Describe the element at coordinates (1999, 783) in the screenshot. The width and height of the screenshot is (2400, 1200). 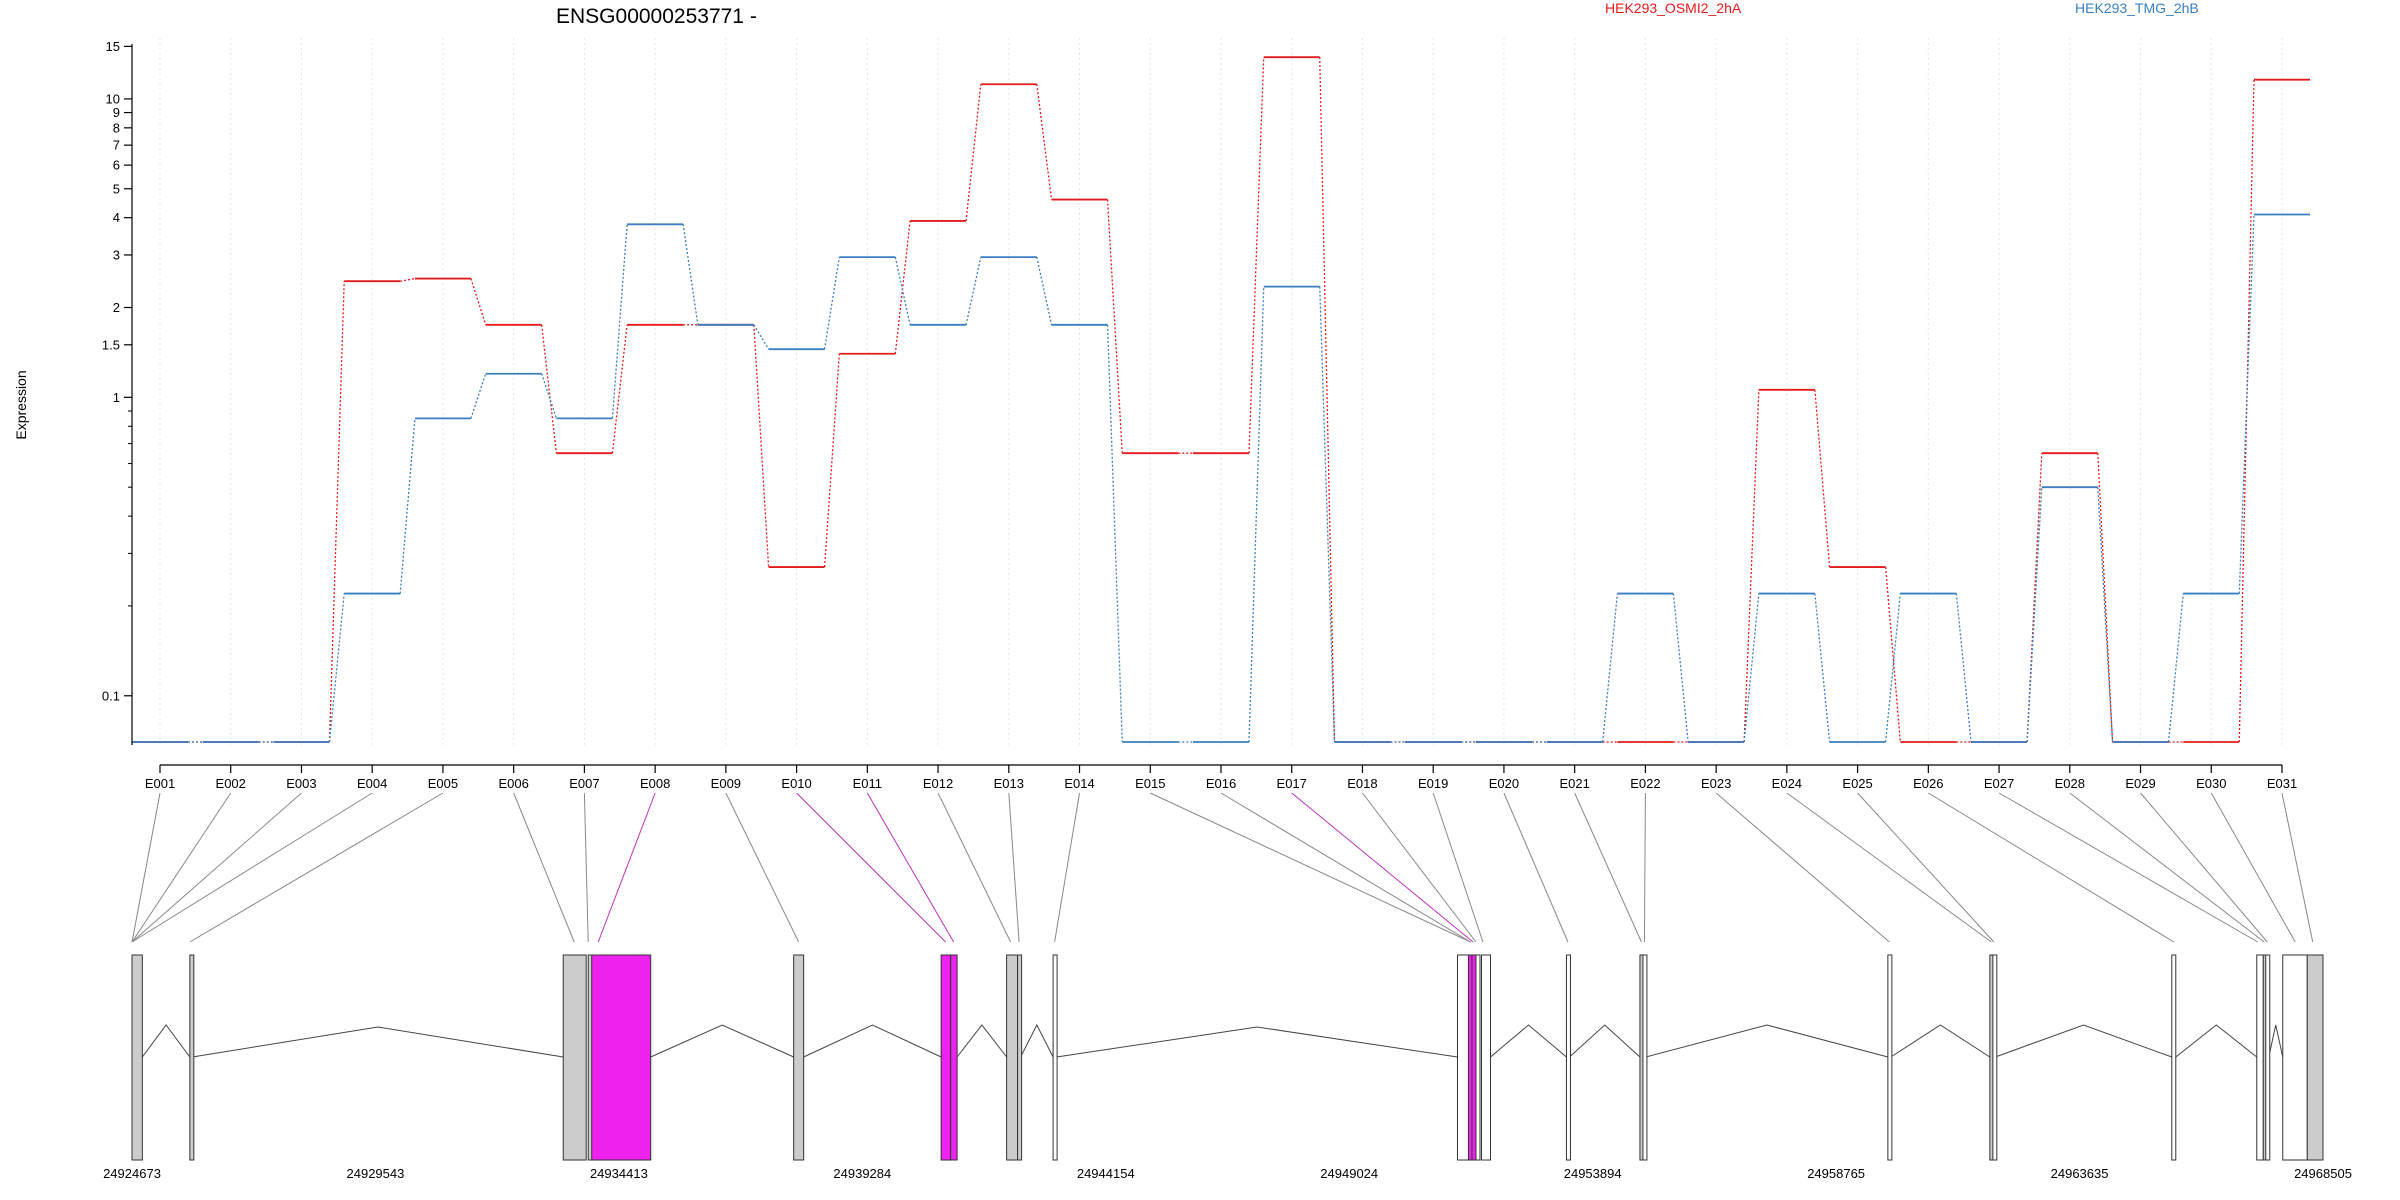
I see `x-tick-label: E027` at that location.